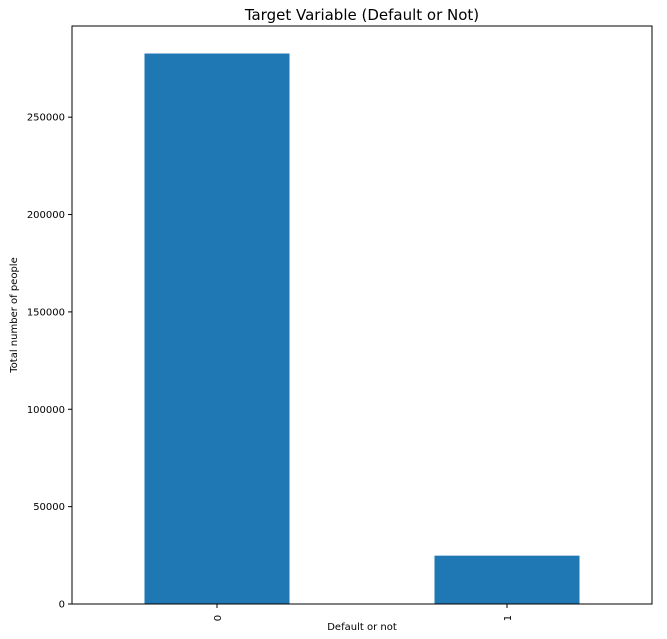 The image size is (667, 639). Describe the element at coordinates (361, 15) in the screenshot. I see `chart-title: Target Variable (Default or Not)` at that location.